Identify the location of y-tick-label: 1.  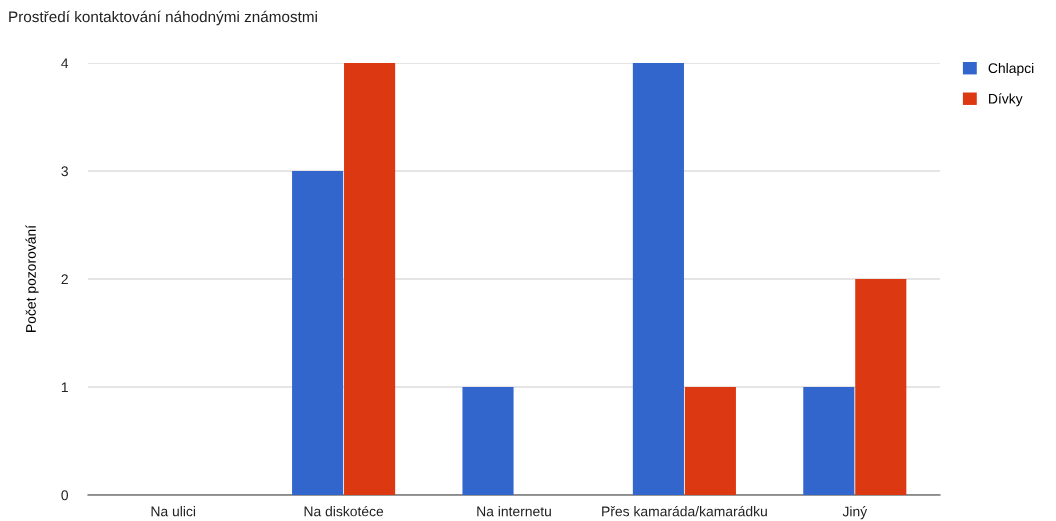
(64, 387).